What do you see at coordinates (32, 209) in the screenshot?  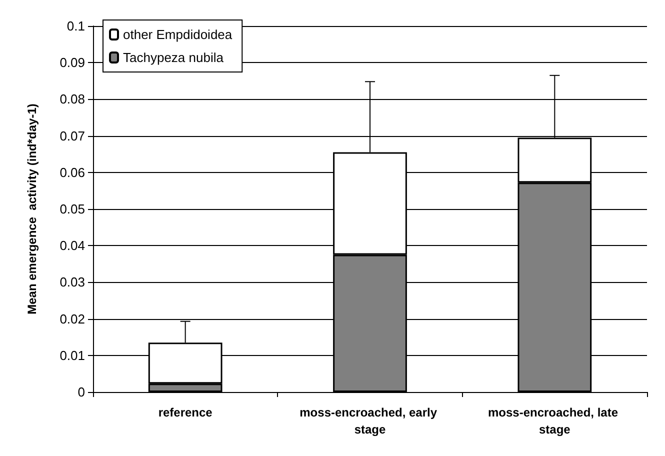 I see `y-axis-title: Mean emergence activity (ind*day-1)` at bounding box center [32, 209].